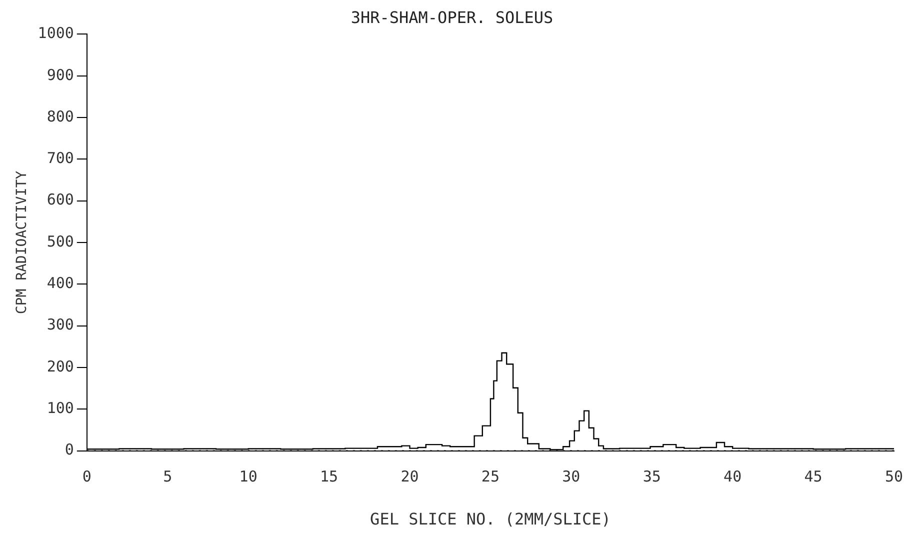 The height and width of the screenshot is (539, 914). Describe the element at coordinates (60, 408) in the screenshot. I see `y-tick-label: 100` at that location.